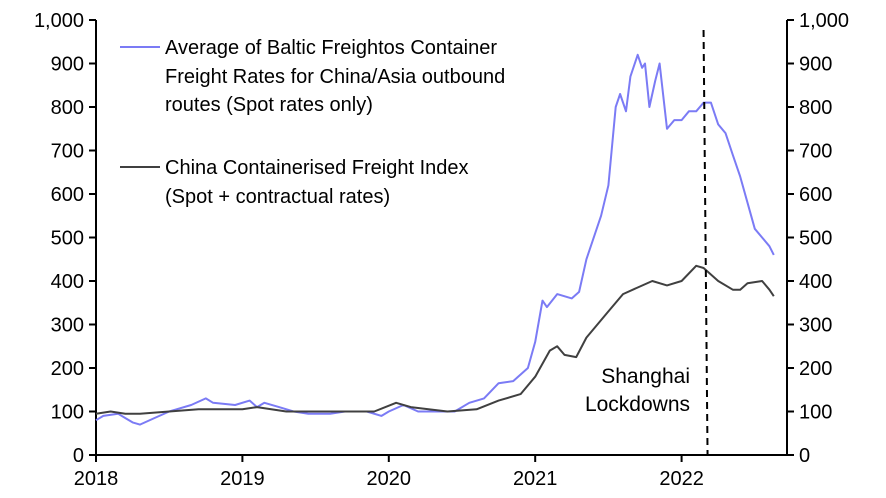  What do you see at coordinates (815, 239) in the screenshot?
I see `y-tick-label-right: 500` at bounding box center [815, 239].